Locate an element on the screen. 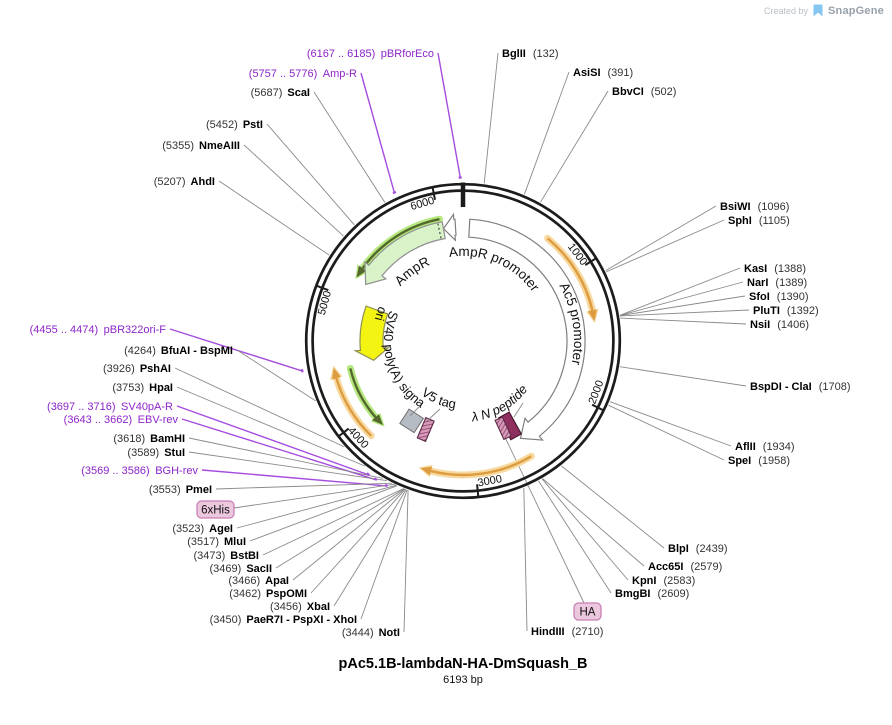 This screenshot has height=725, width=892. plasmid-title-block: pAc5.1B-lambdaN-HA-DmSquash_B 6193 bp is located at coordinates (463, 671).